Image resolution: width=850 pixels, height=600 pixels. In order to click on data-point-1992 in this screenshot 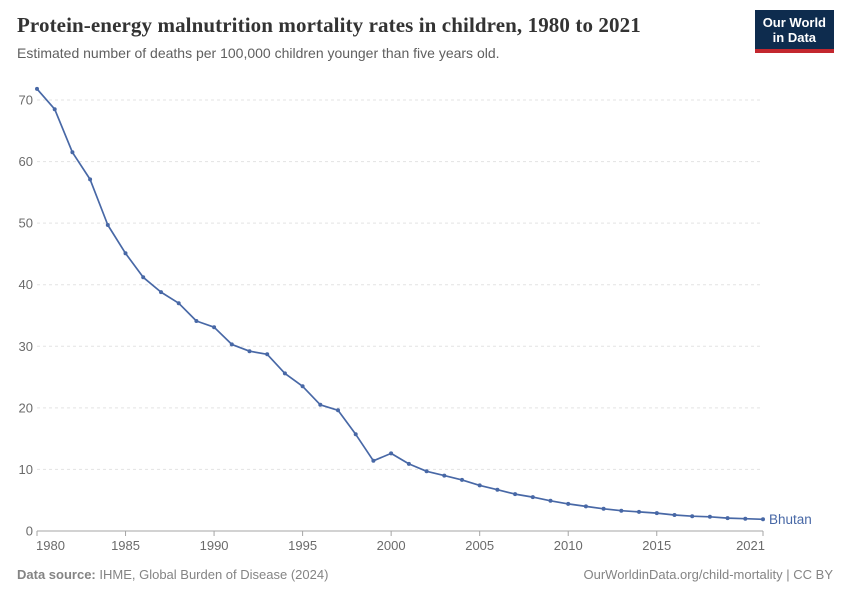, I will do `click(249, 351)`.